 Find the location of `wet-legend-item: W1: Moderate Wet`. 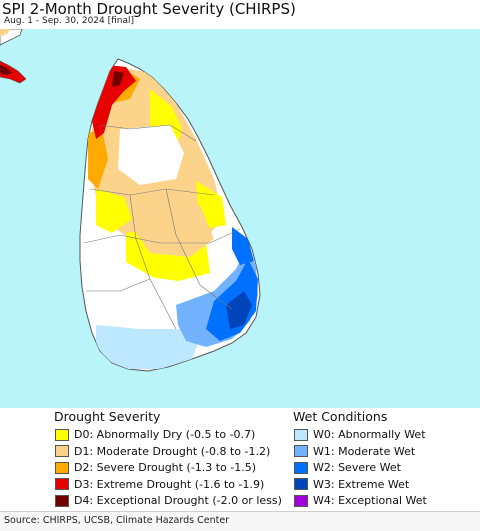

wet-legend-item: W1: Moderate Wet is located at coordinates (354, 451).